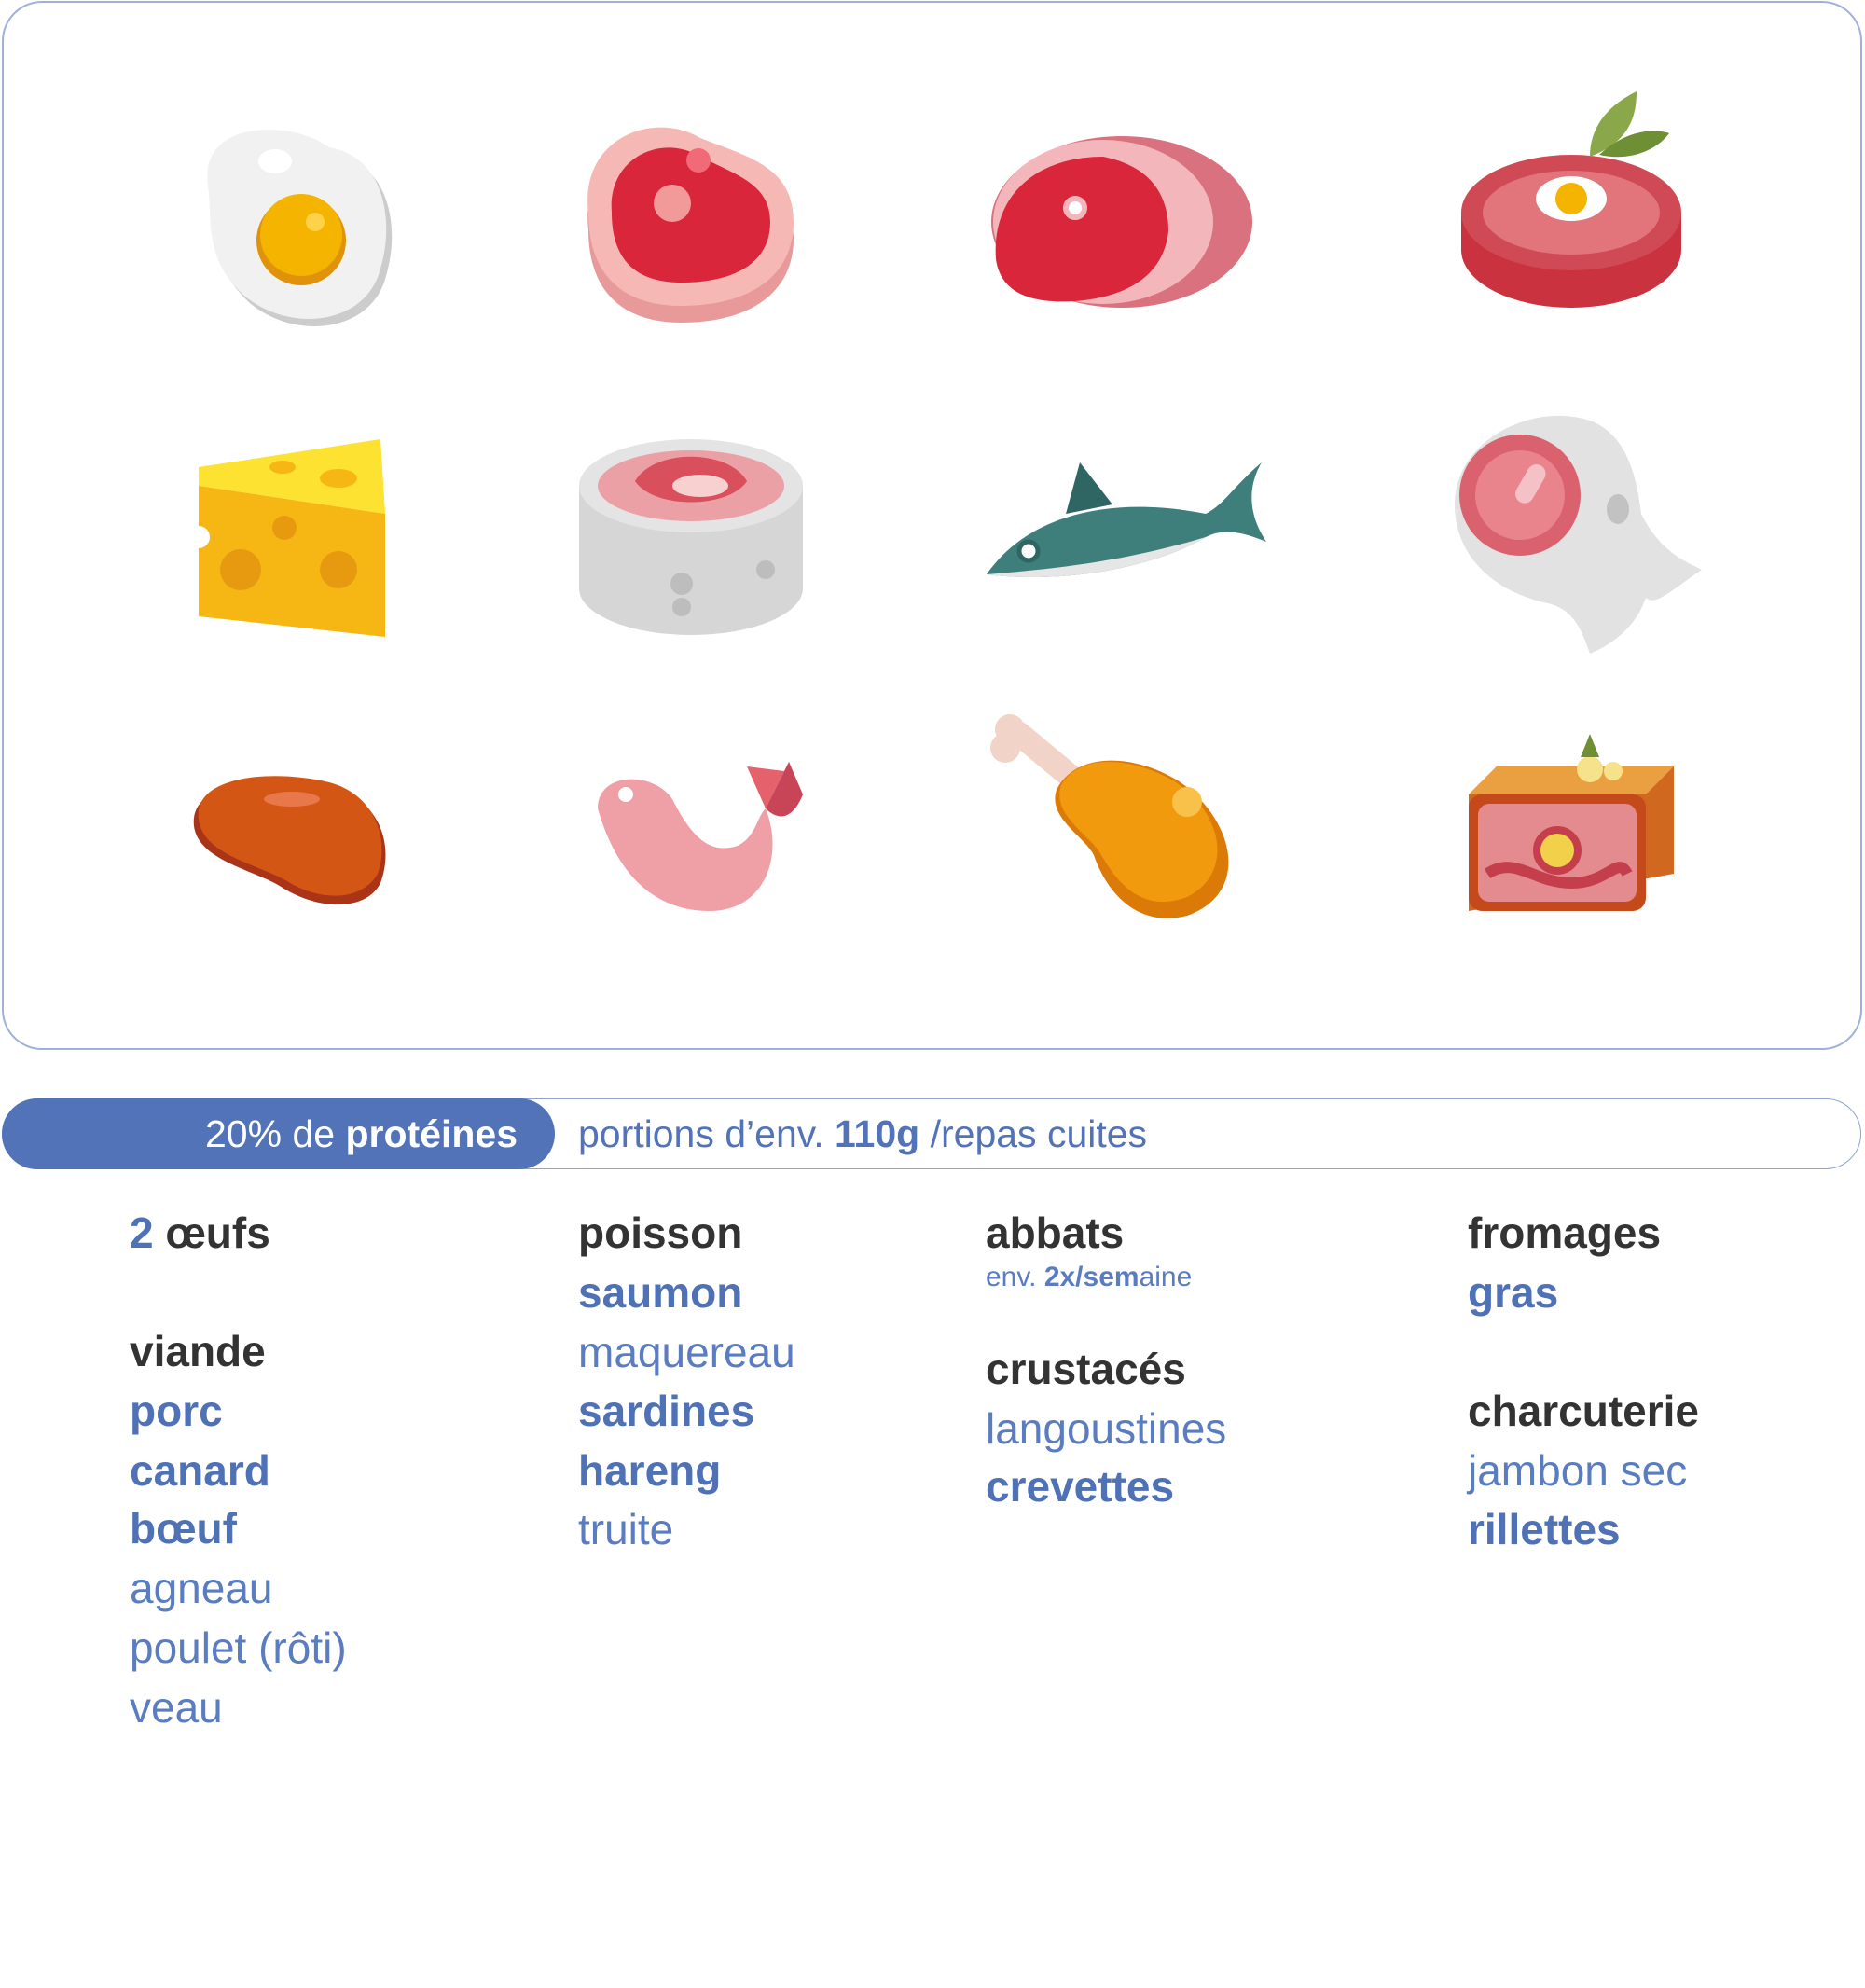 This screenshot has height=1988, width=1865. I want to click on egg-icon, so click(300, 227).